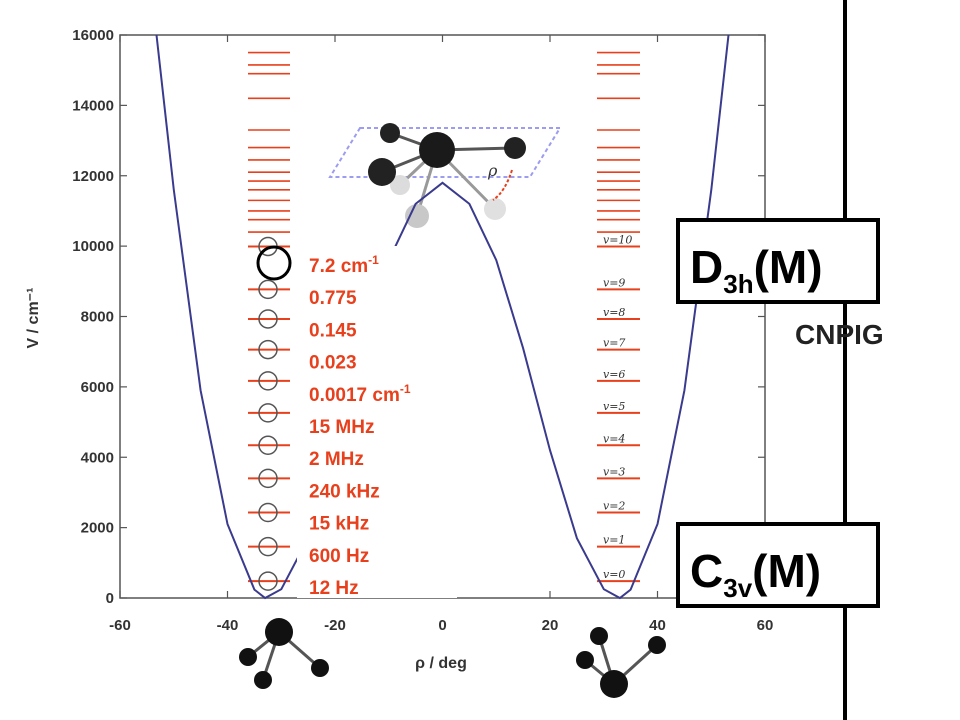  Describe the element at coordinates (755, 574) in the screenshot. I see `svg-text: C3v(M)` at that location.